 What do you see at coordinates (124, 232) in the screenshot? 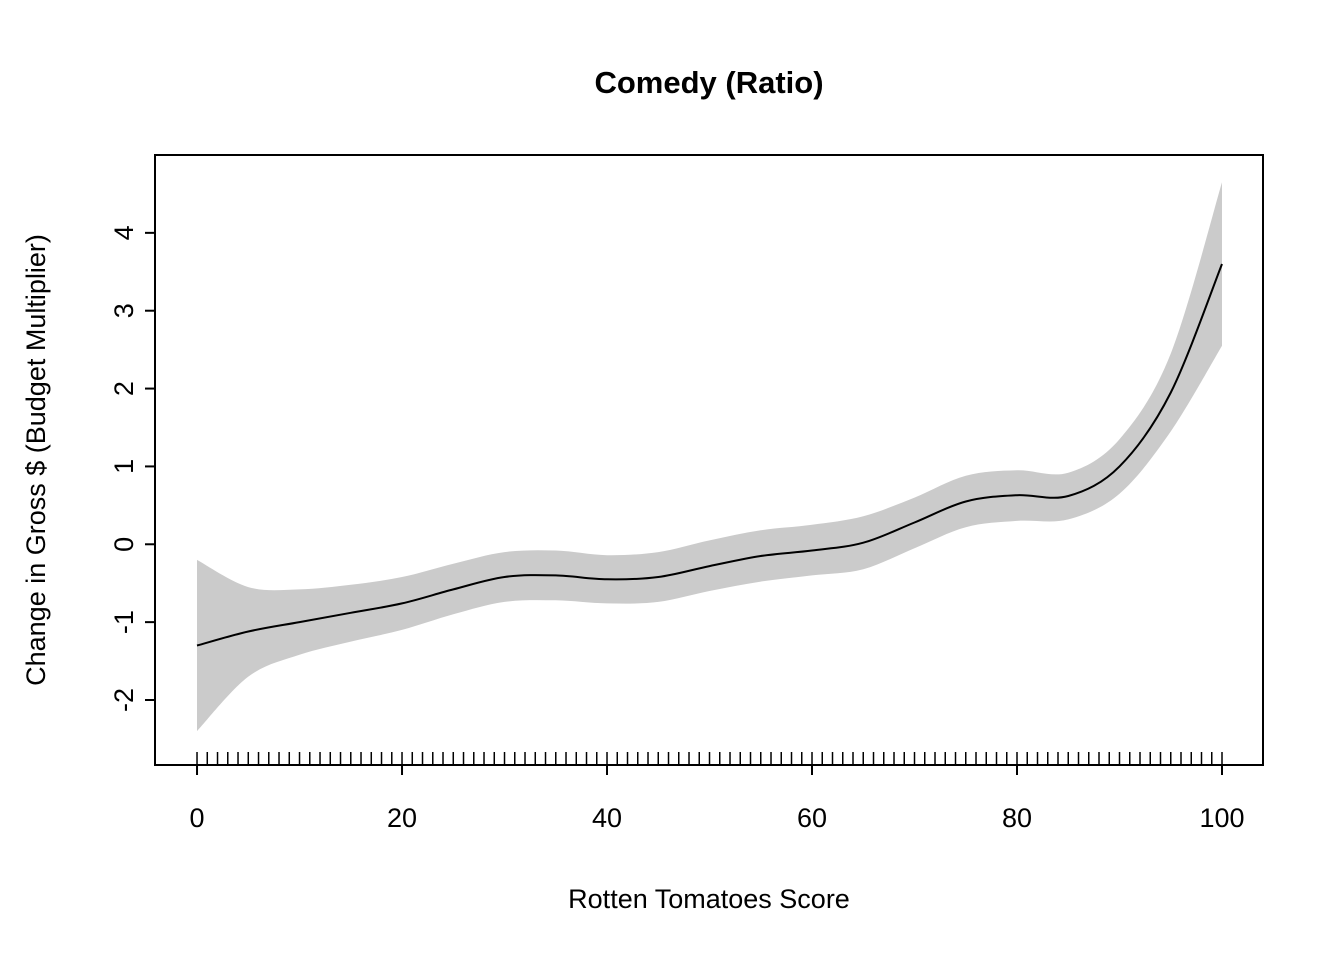
I see `y-tick-label: 4` at bounding box center [124, 232].